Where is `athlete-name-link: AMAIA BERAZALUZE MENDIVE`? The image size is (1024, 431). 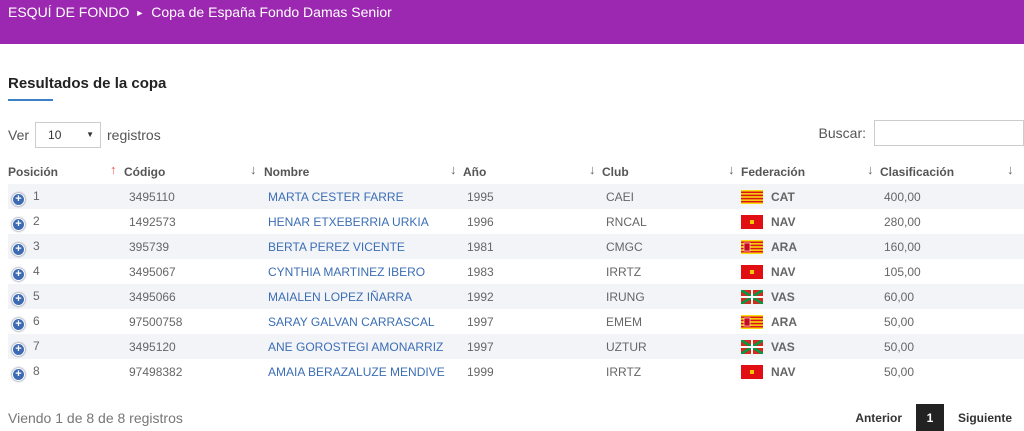 athlete-name-link: AMAIA BERAZALUZE MENDIVE is located at coordinates (356, 371).